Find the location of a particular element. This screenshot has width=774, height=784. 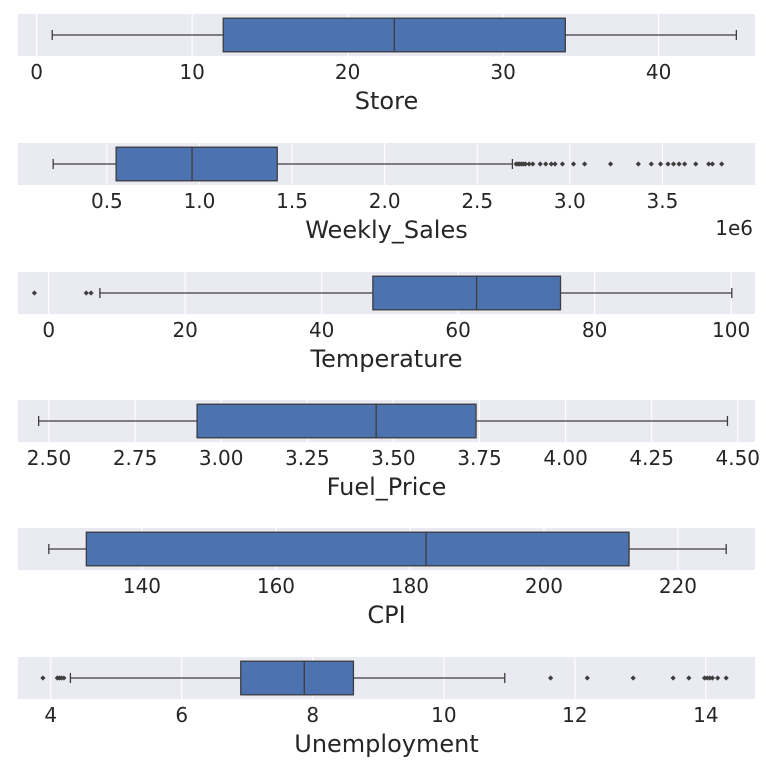

tick-label: 0.5 is located at coordinates (107, 201).